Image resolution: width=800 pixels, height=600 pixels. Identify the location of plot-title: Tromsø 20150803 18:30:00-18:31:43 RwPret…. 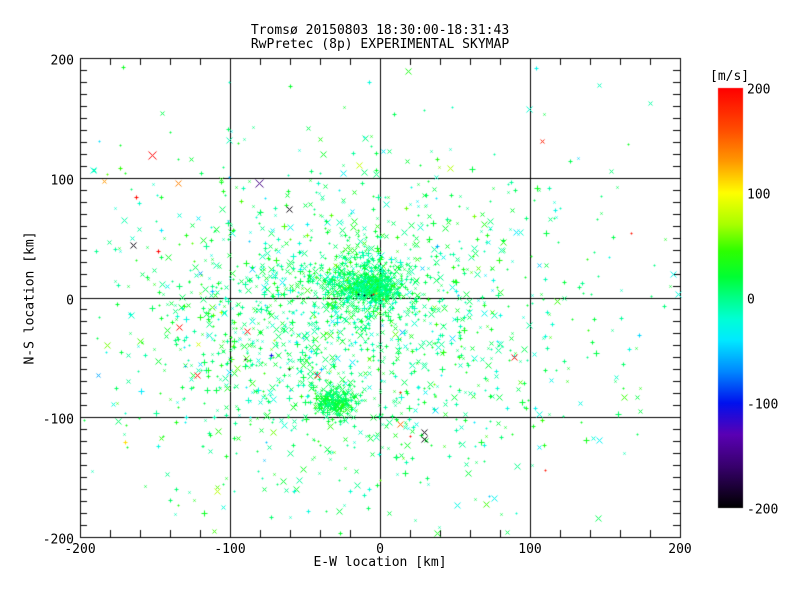
(380, 38).